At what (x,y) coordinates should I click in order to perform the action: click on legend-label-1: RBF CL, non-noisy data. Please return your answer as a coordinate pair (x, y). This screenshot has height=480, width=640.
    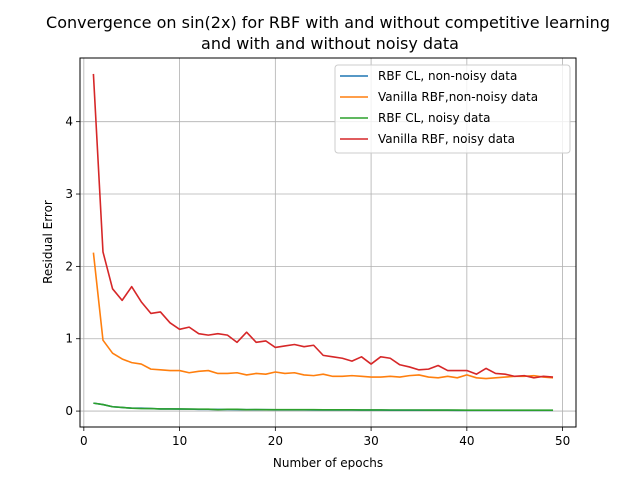
    Looking at the image, I should click on (447, 76).